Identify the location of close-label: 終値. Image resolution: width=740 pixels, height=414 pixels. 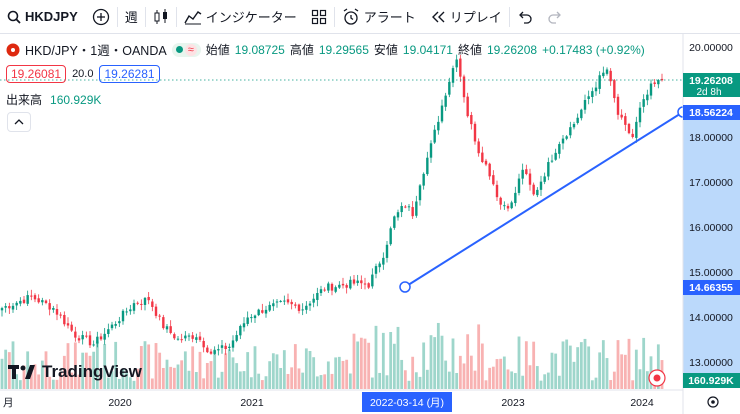
(469, 50).